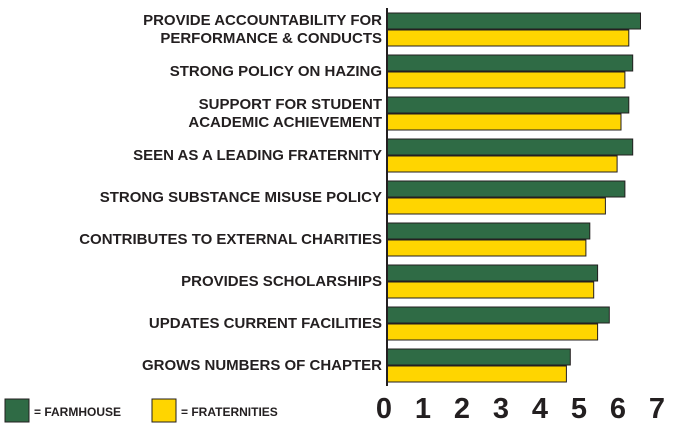 Image resolution: width=673 pixels, height=423 pixels. Describe the element at coordinates (384, 408) in the screenshot. I see `x-tick-label: 0` at that location.